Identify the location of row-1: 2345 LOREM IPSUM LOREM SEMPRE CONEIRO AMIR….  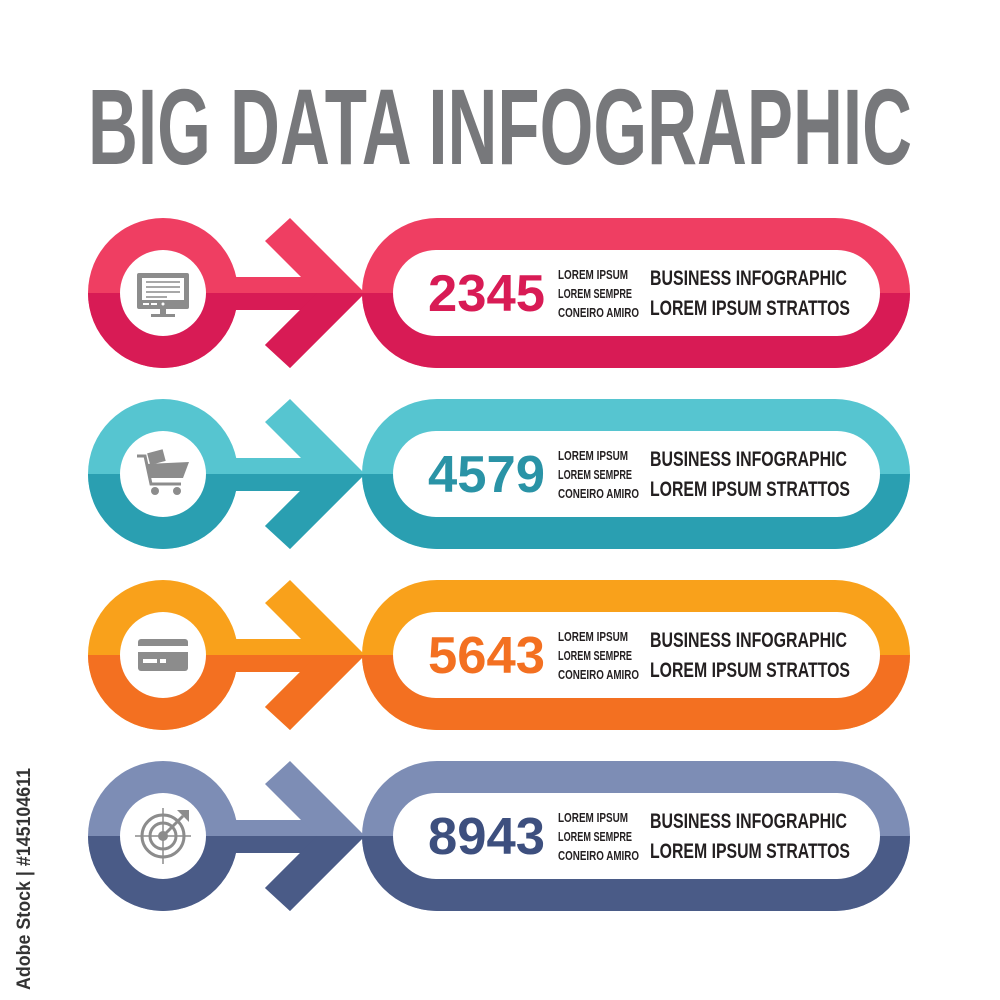
(499, 293).